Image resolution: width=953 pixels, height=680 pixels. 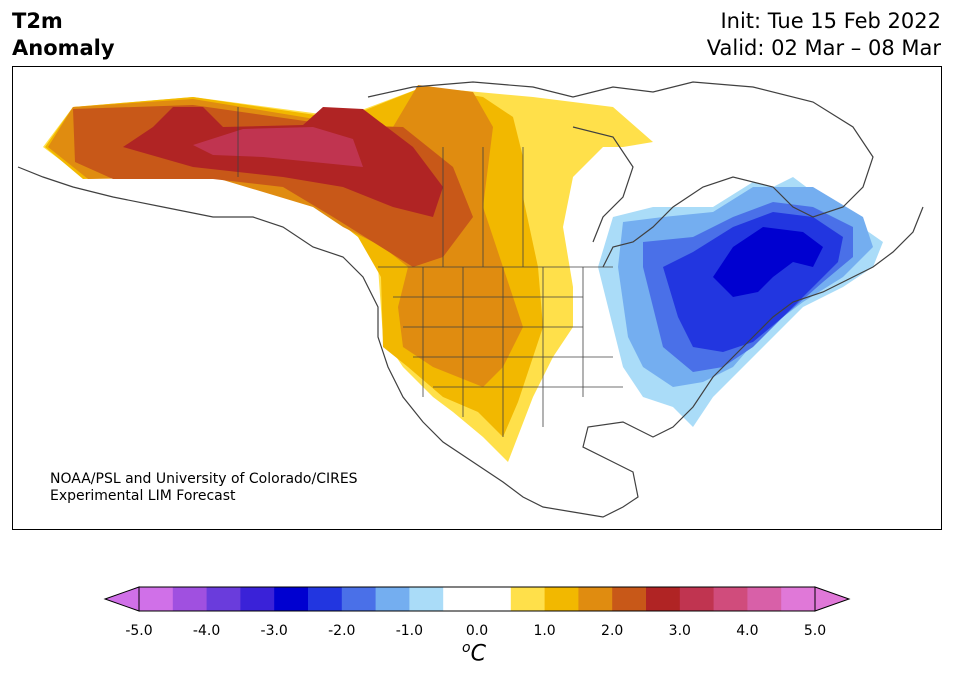 I want to click on colorbar-tick-label: 0.0, so click(x=477, y=631).